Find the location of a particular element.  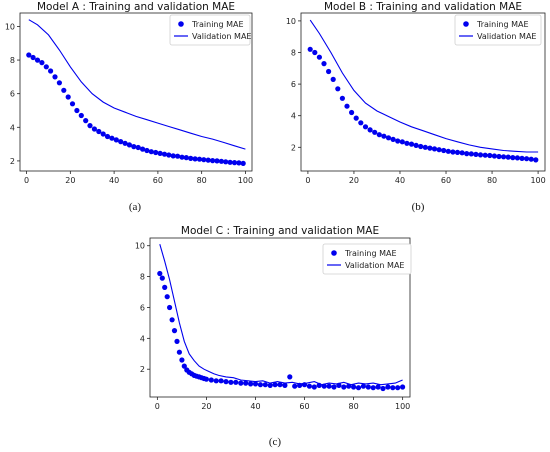

panel-caption: (b) is located at coordinates (418, 207).